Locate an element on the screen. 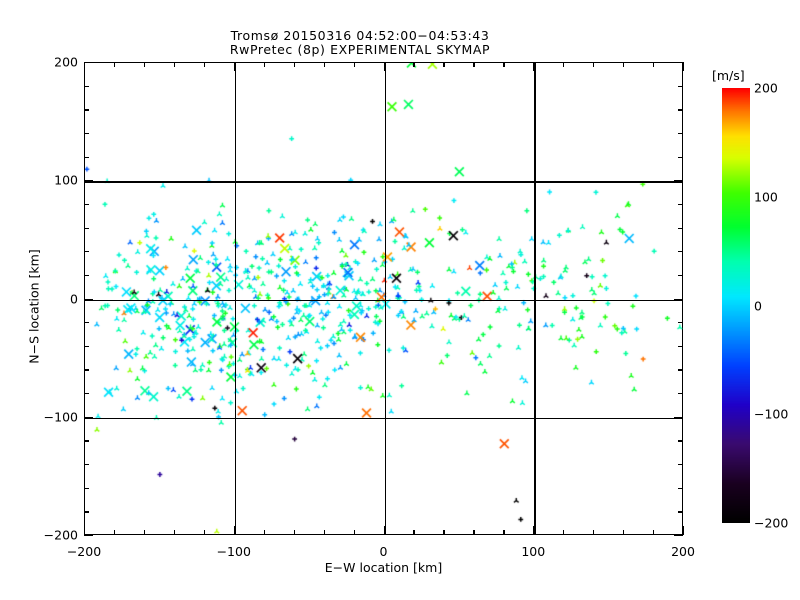  colorbar-tick-label: 0 is located at coordinates (758, 305).